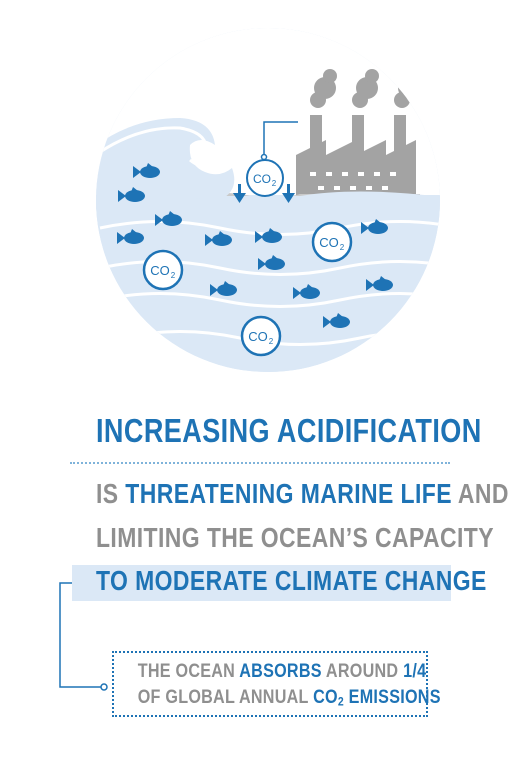  What do you see at coordinates (189, 671) in the screenshot?
I see `callout-line-1-prefix: THE OCEAN` at bounding box center [189, 671].